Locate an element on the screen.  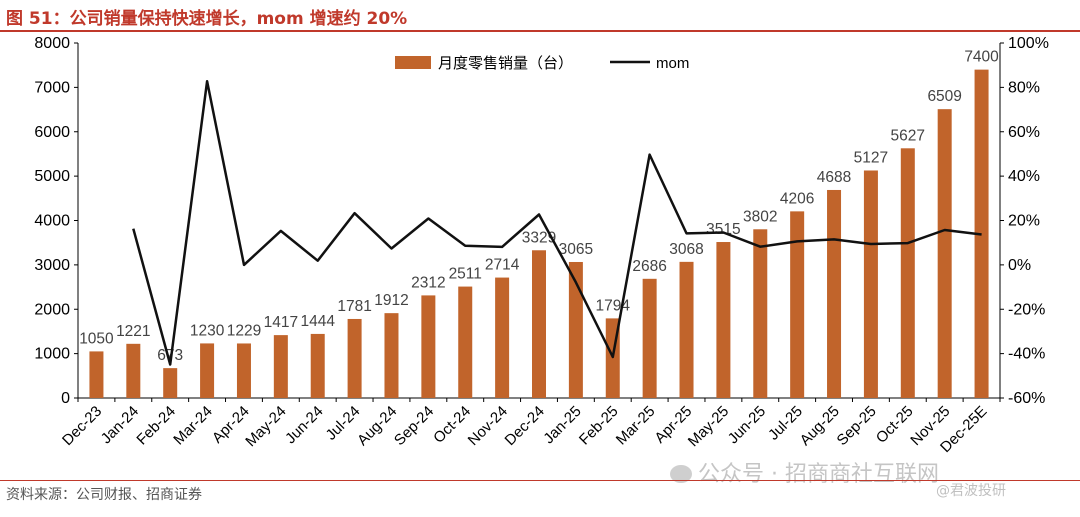
bar-value-label: 1050 is located at coordinates (96, 338).